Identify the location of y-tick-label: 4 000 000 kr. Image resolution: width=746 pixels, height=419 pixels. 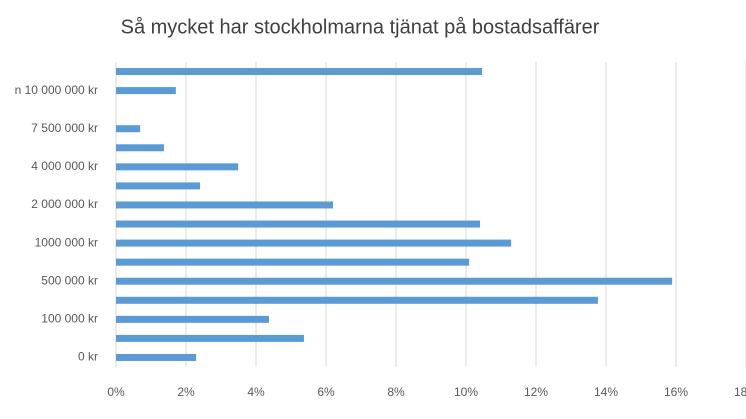
(64, 166).